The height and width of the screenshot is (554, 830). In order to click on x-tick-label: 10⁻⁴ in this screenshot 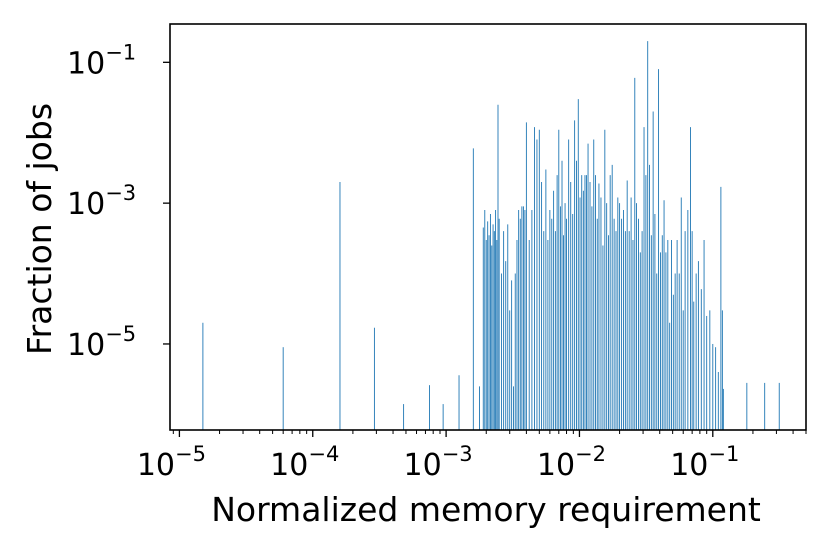, I will do `click(304, 462)`.